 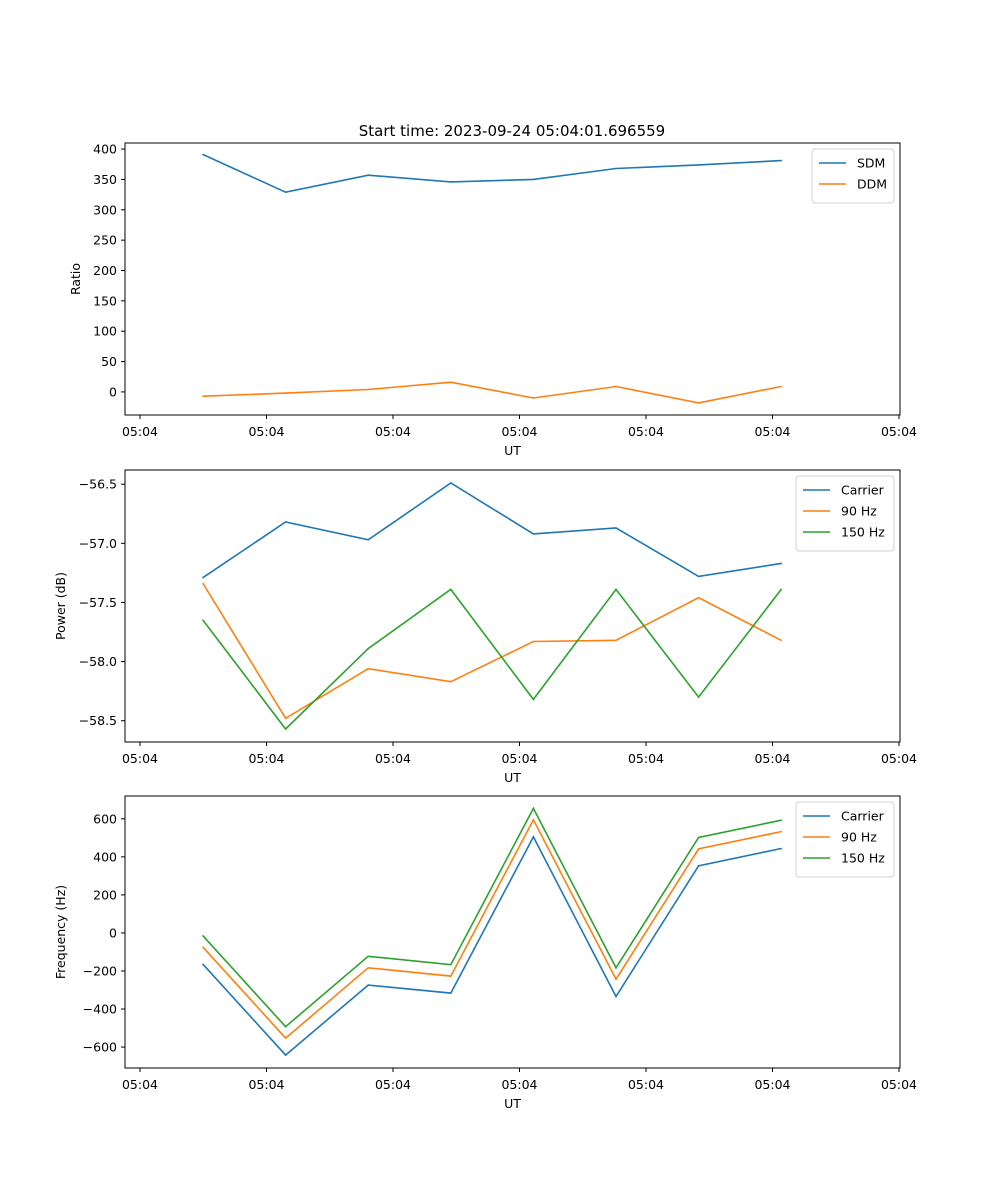 What do you see at coordinates (105, 240) in the screenshot?
I see `y-tick-label: 250` at bounding box center [105, 240].